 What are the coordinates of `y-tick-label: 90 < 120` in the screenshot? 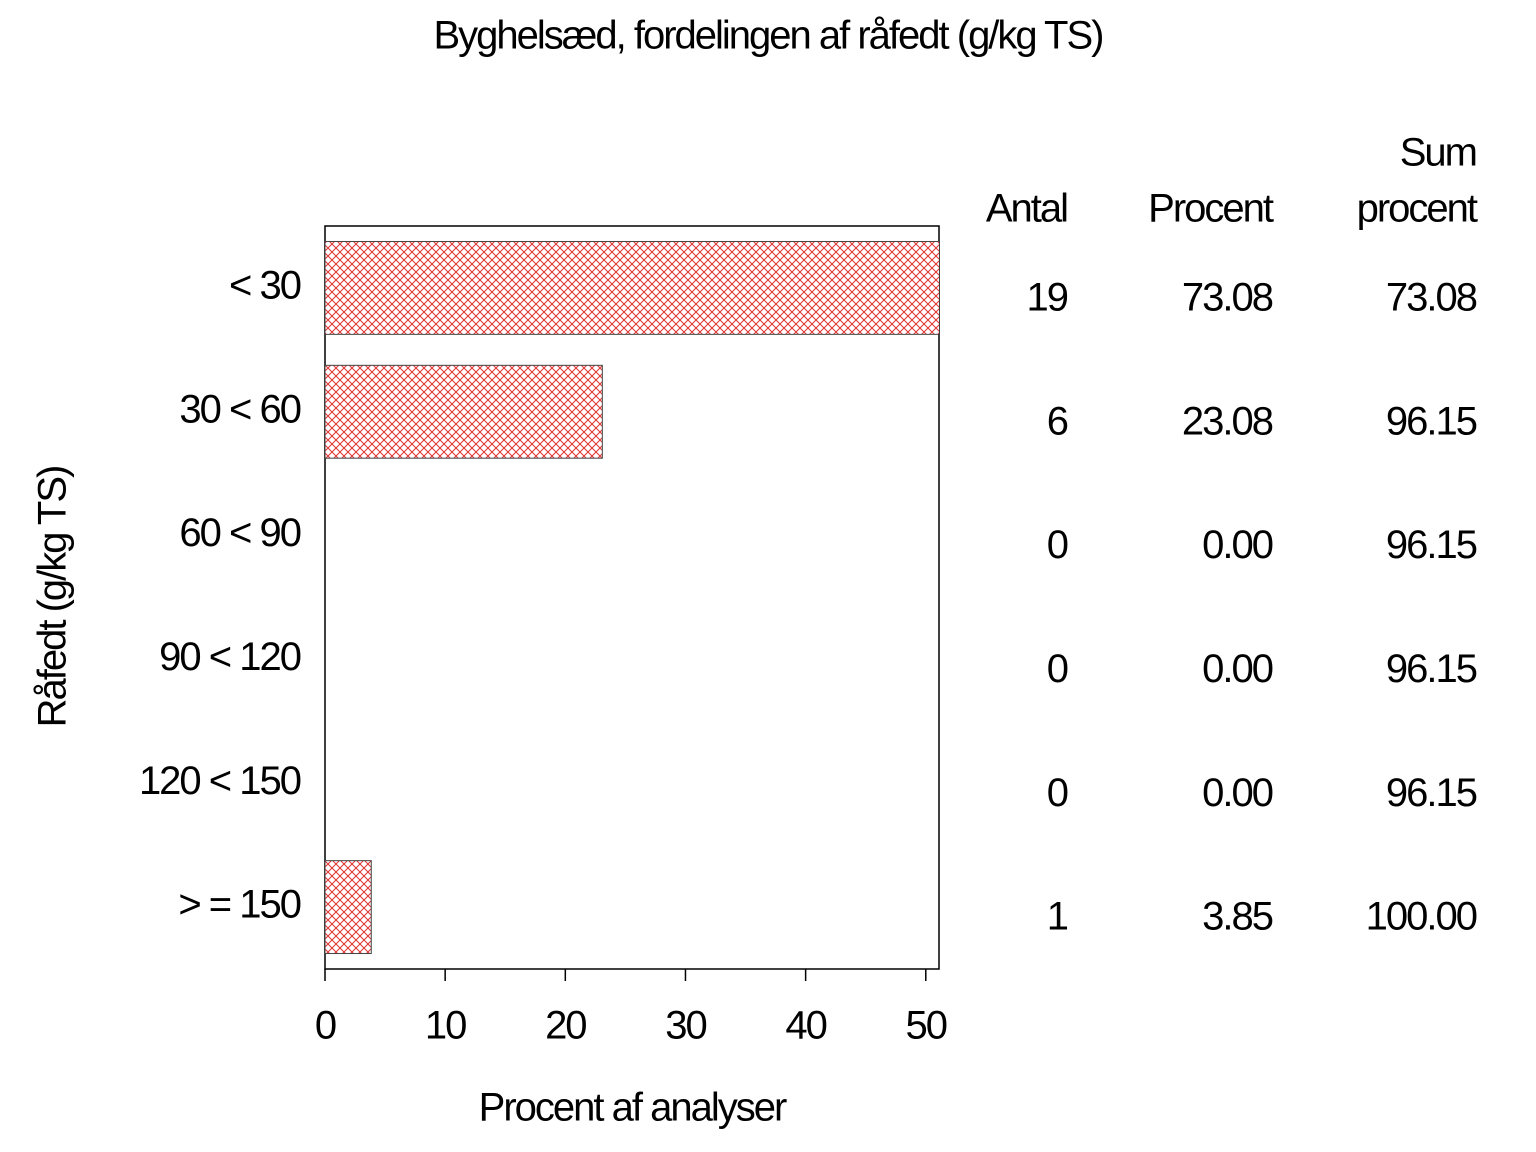 It's located at (230, 657).